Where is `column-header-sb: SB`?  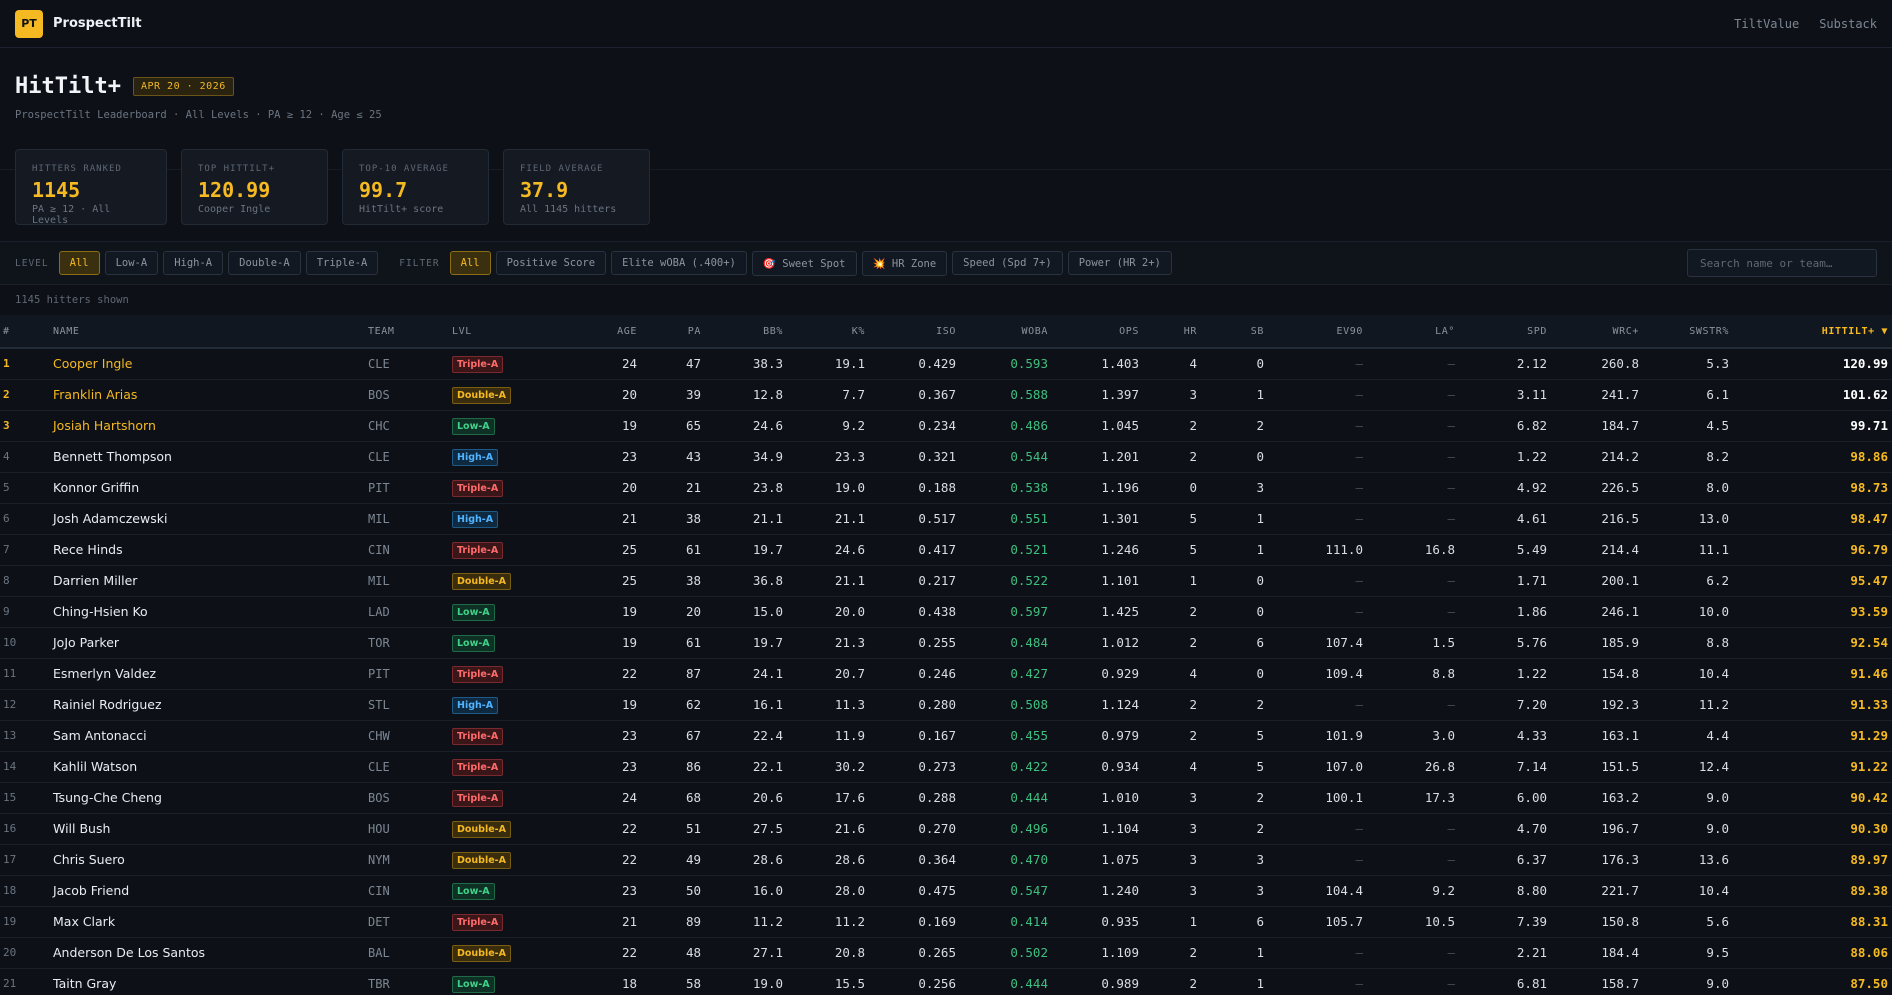 column-header-sb: SB is located at coordinates (1257, 331).